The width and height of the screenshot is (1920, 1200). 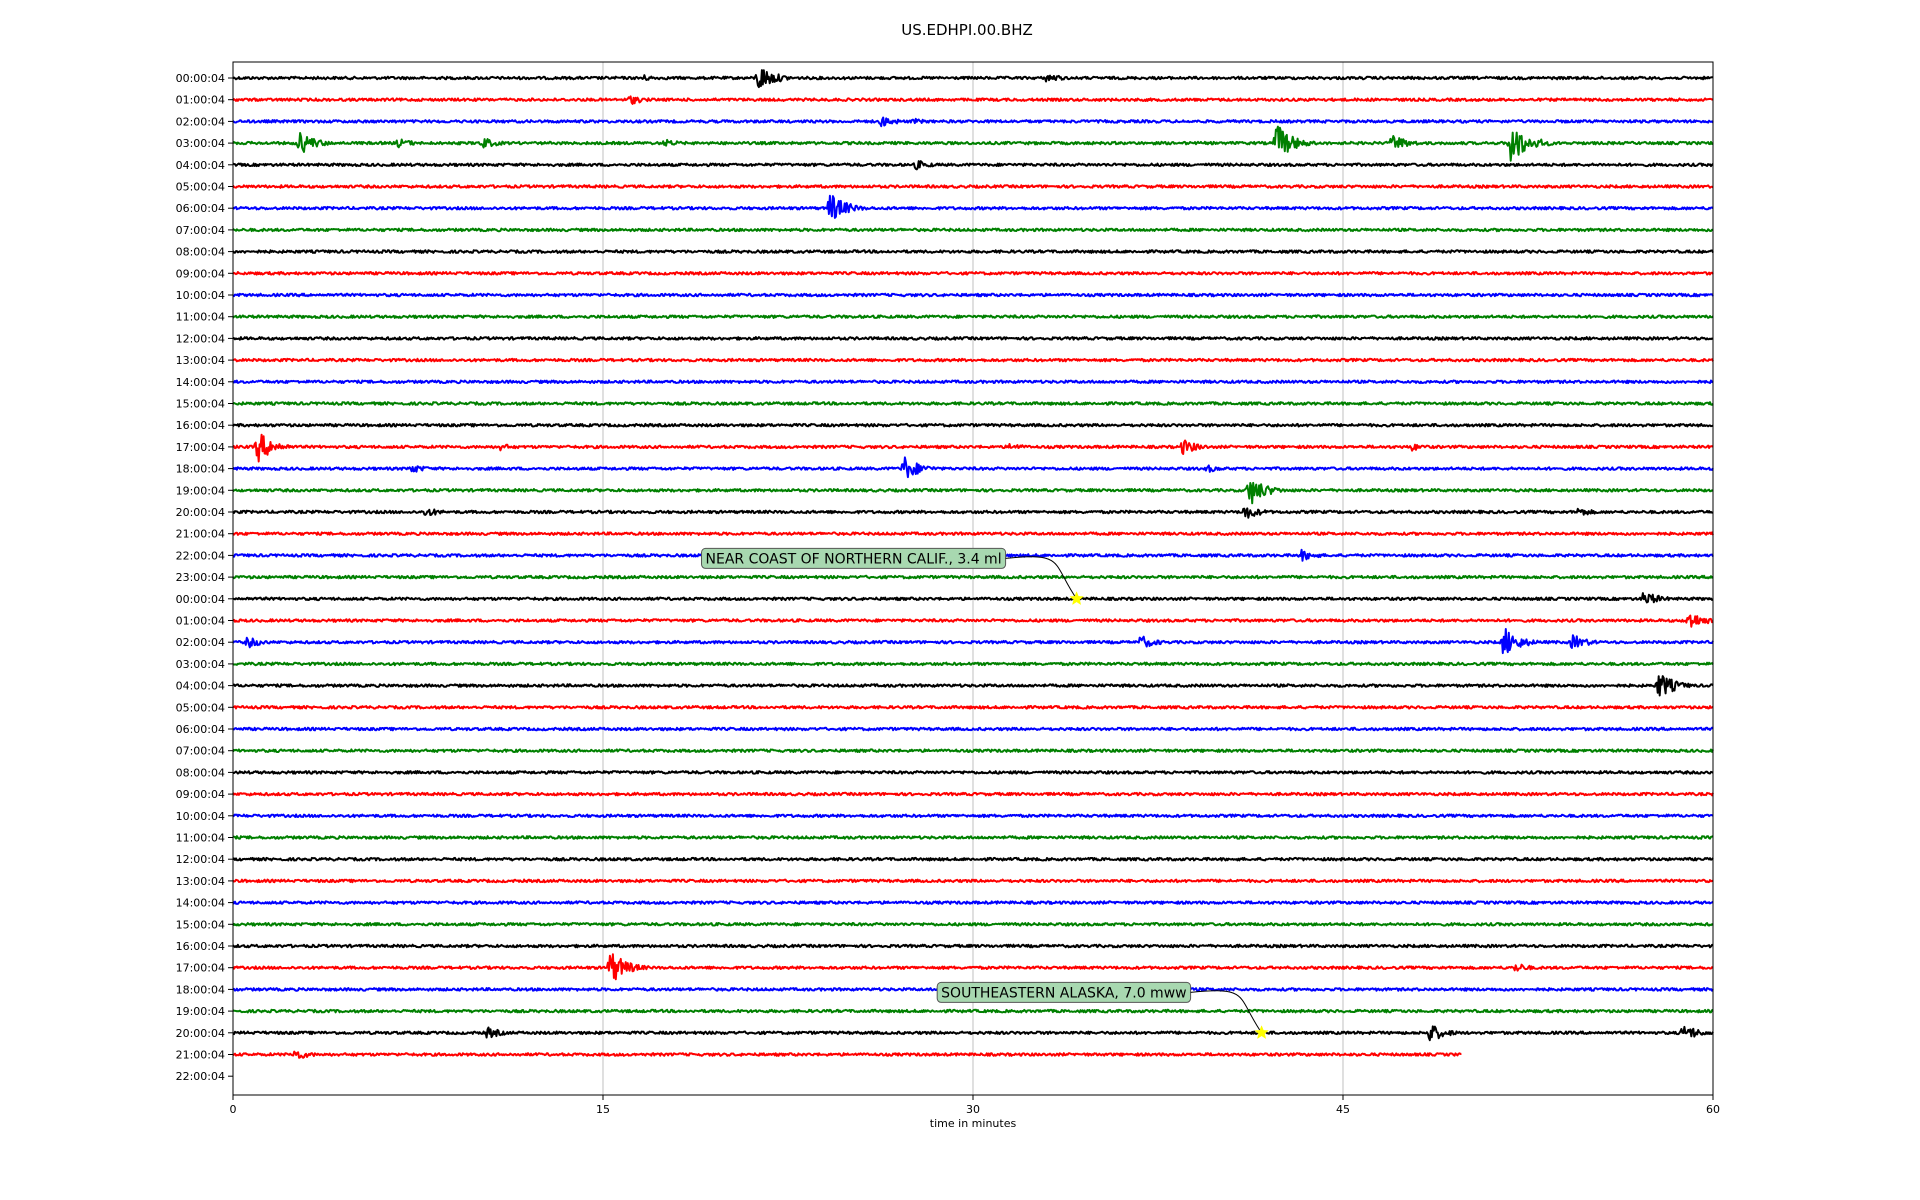 What do you see at coordinates (1343, 1109) in the screenshot?
I see `x-tick-label: 45` at bounding box center [1343, 1109].